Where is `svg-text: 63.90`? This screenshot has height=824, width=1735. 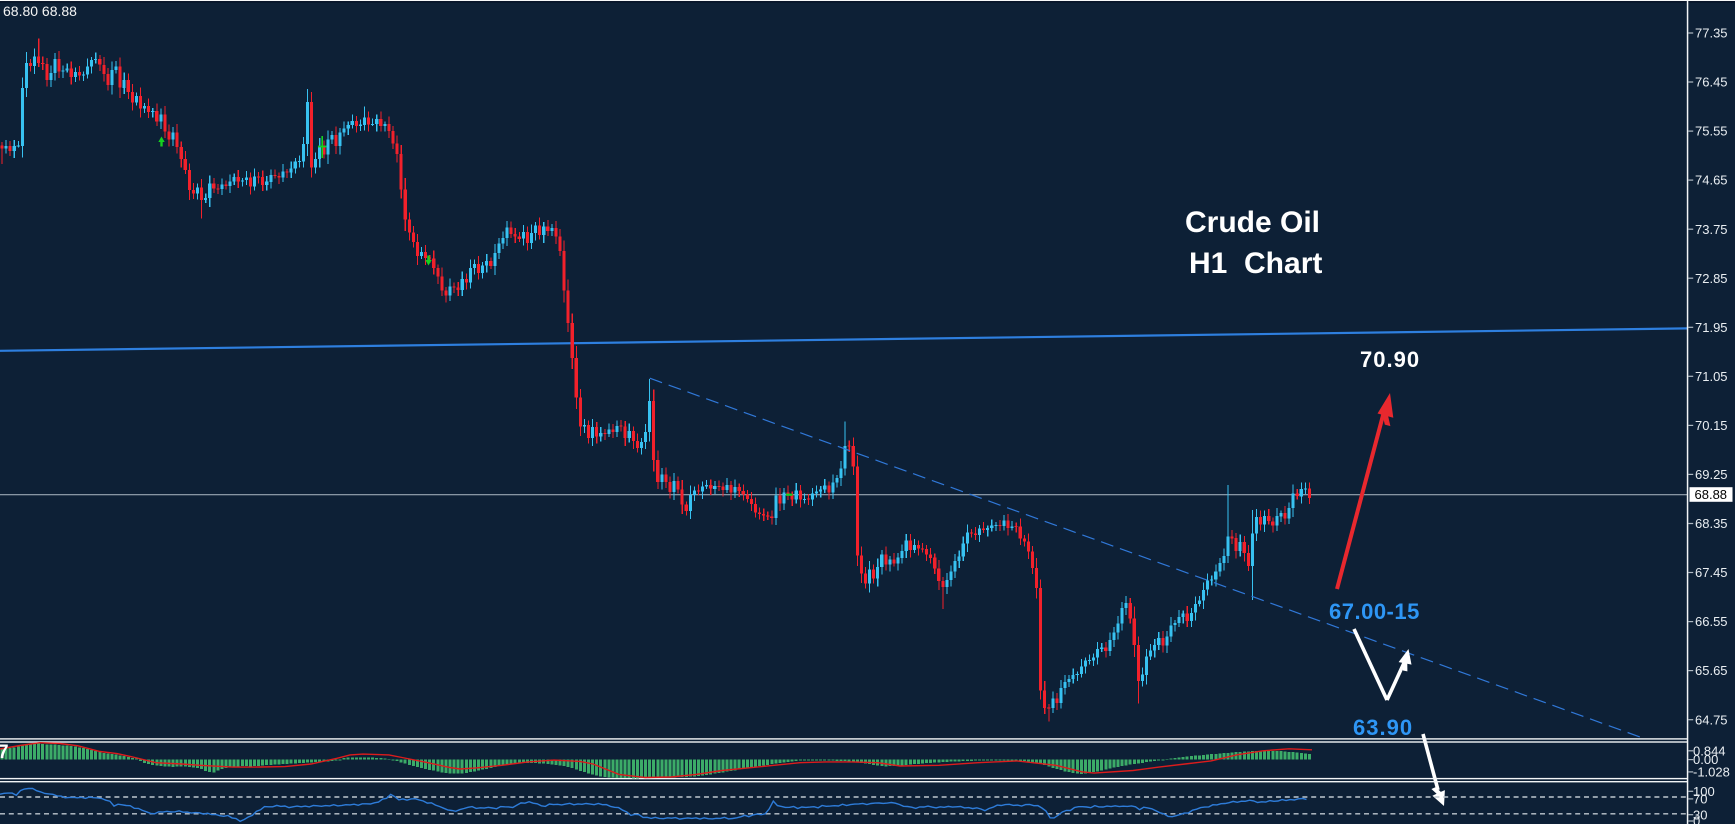
svg-text: 63.90 is located at coordinates (1383, 727).